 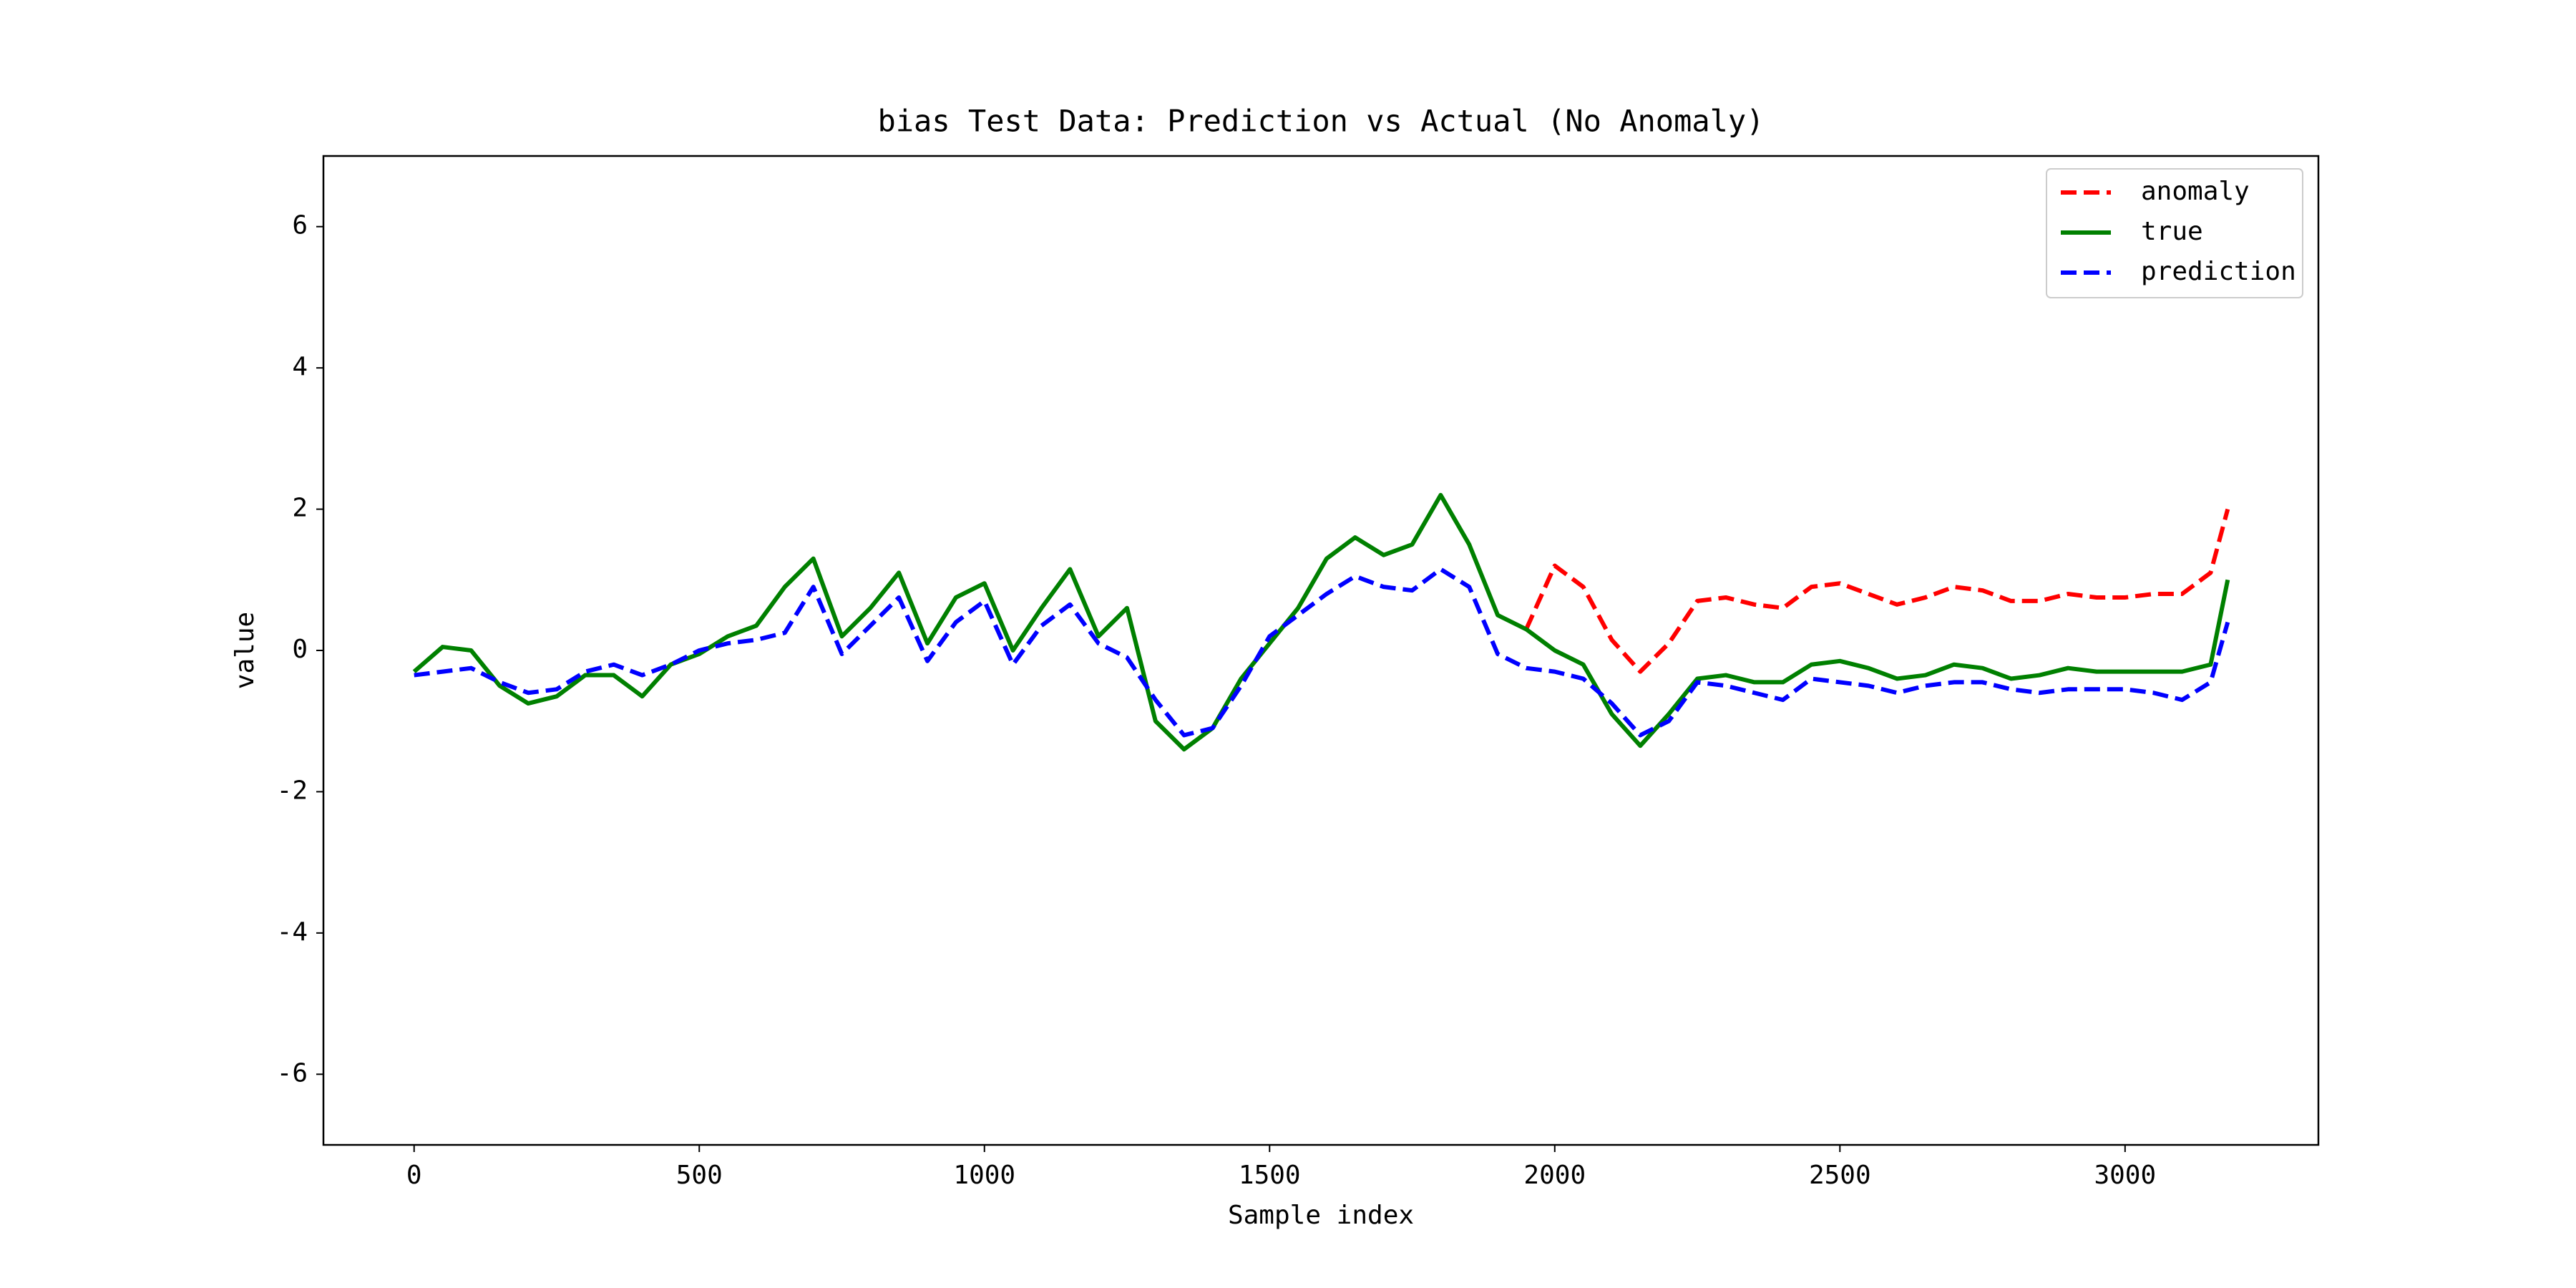 I want to click on y-tick-label: 4, so click(x=300, y=366).